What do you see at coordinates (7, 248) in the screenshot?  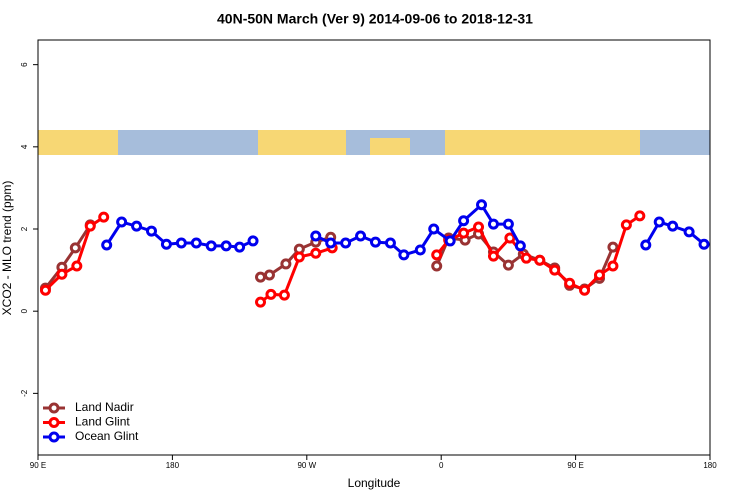 I see `y-axis-label: XCO2 - MLO trend (ppm)` at bounding box center [7, 248].